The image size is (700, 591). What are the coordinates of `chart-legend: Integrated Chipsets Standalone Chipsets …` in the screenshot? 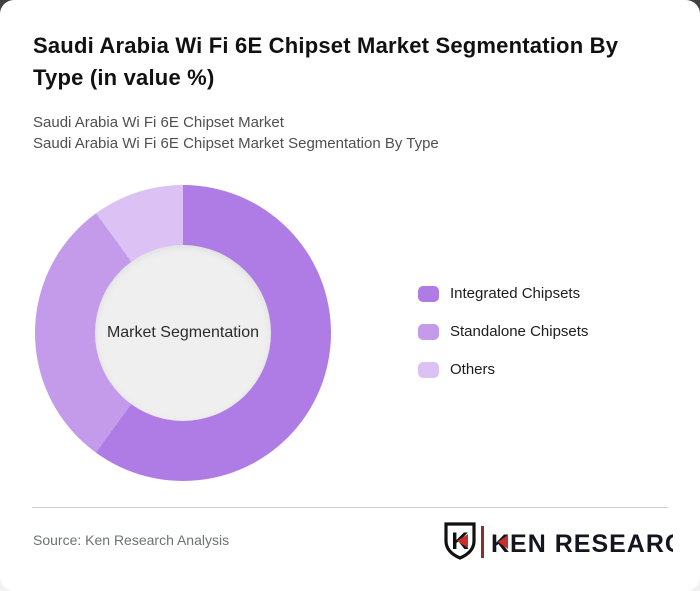 It's located at (503, 342).